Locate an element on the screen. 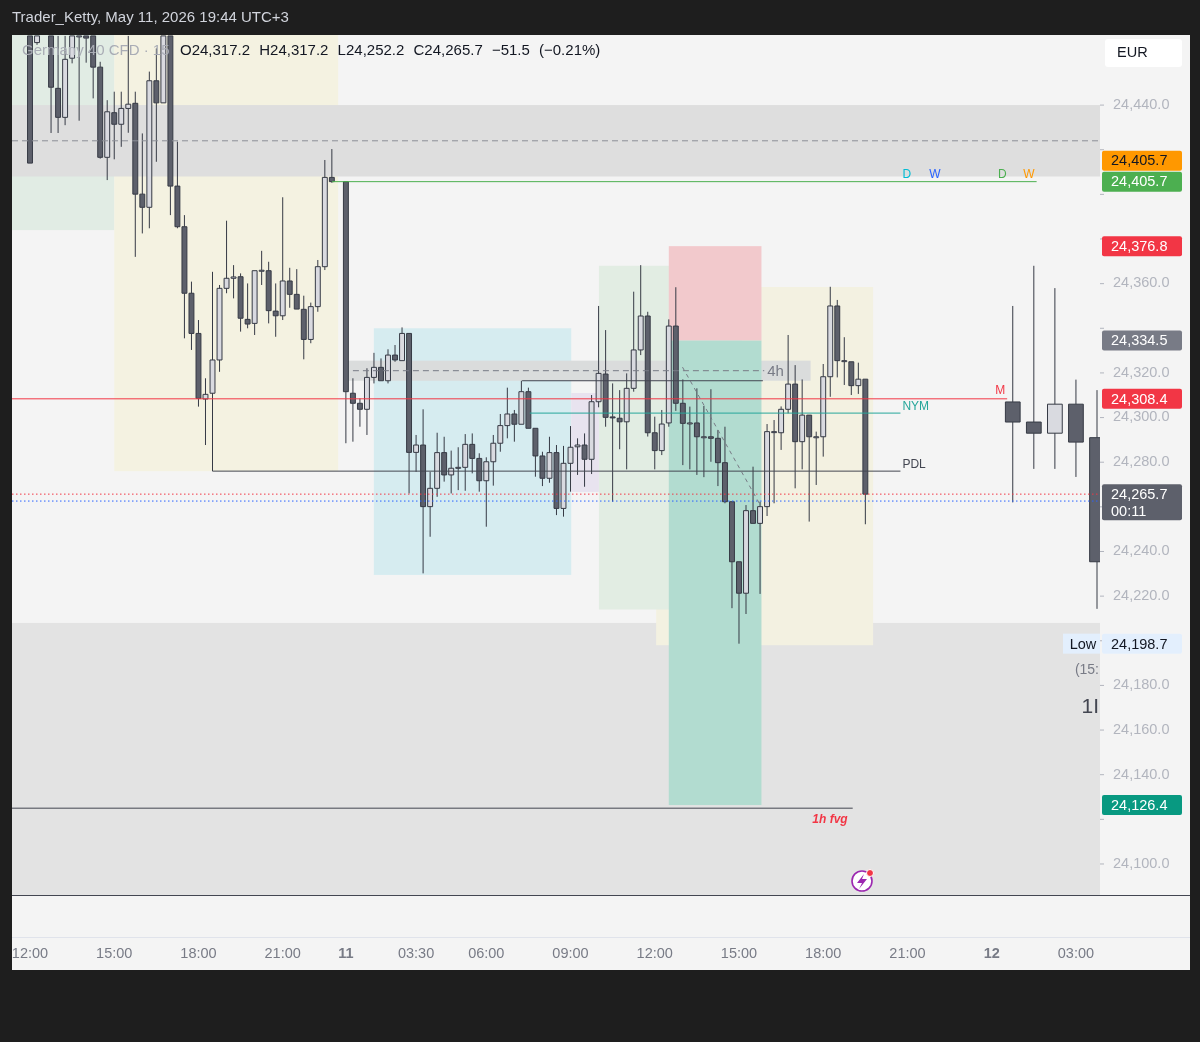 The width and height of the screenshot is (1200, 1042). text: 24,198.7 is located at coordinates (1139, 643).